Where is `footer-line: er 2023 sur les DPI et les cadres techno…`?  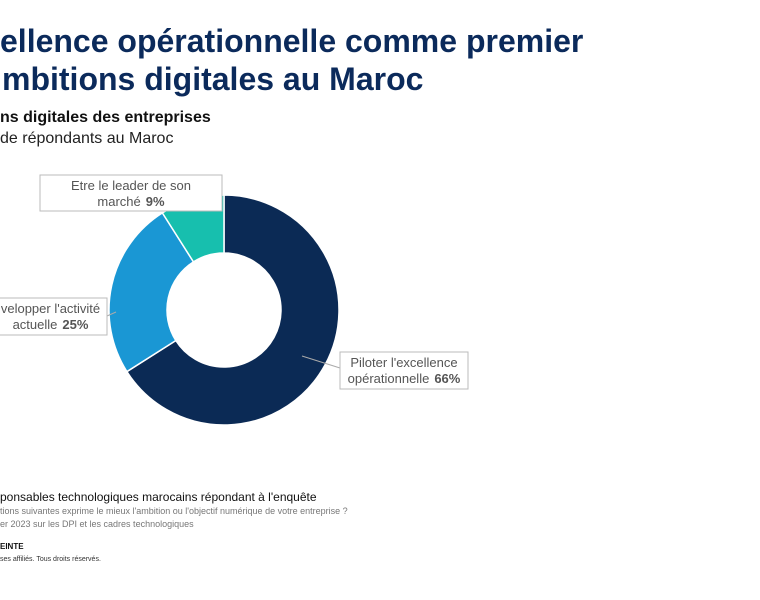
footer-line: er 2023 sur les DPI et les cadres techno… is located at coordinates (97, 524).